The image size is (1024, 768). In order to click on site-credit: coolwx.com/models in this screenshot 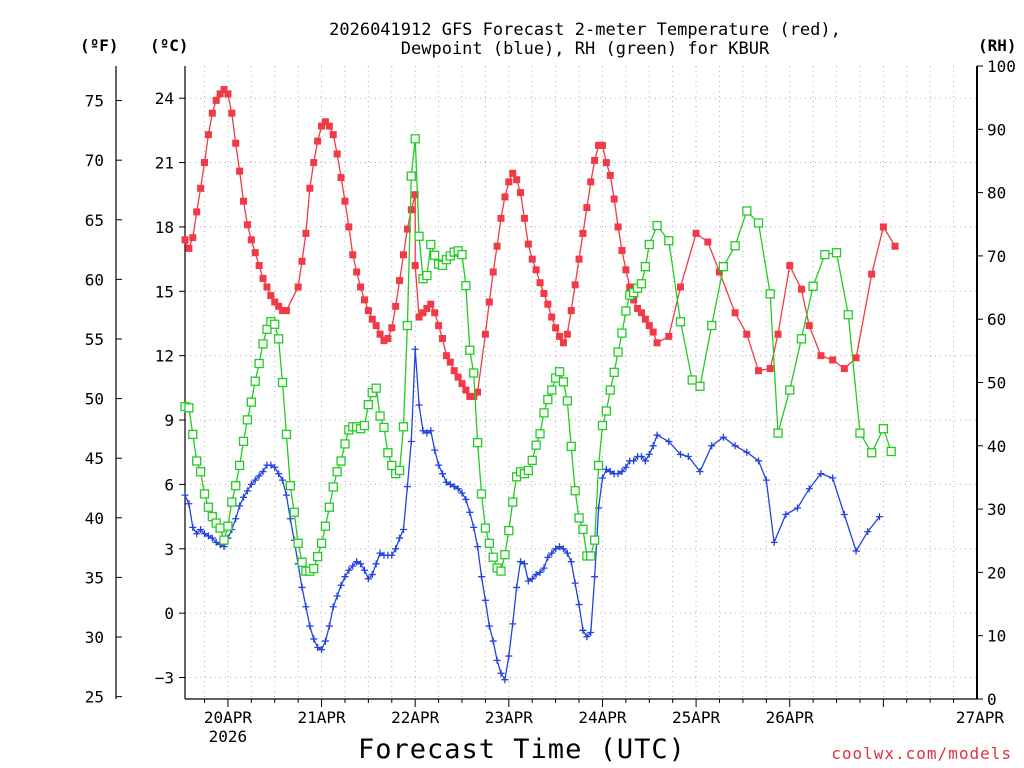, I will do `click(921, 753)`.